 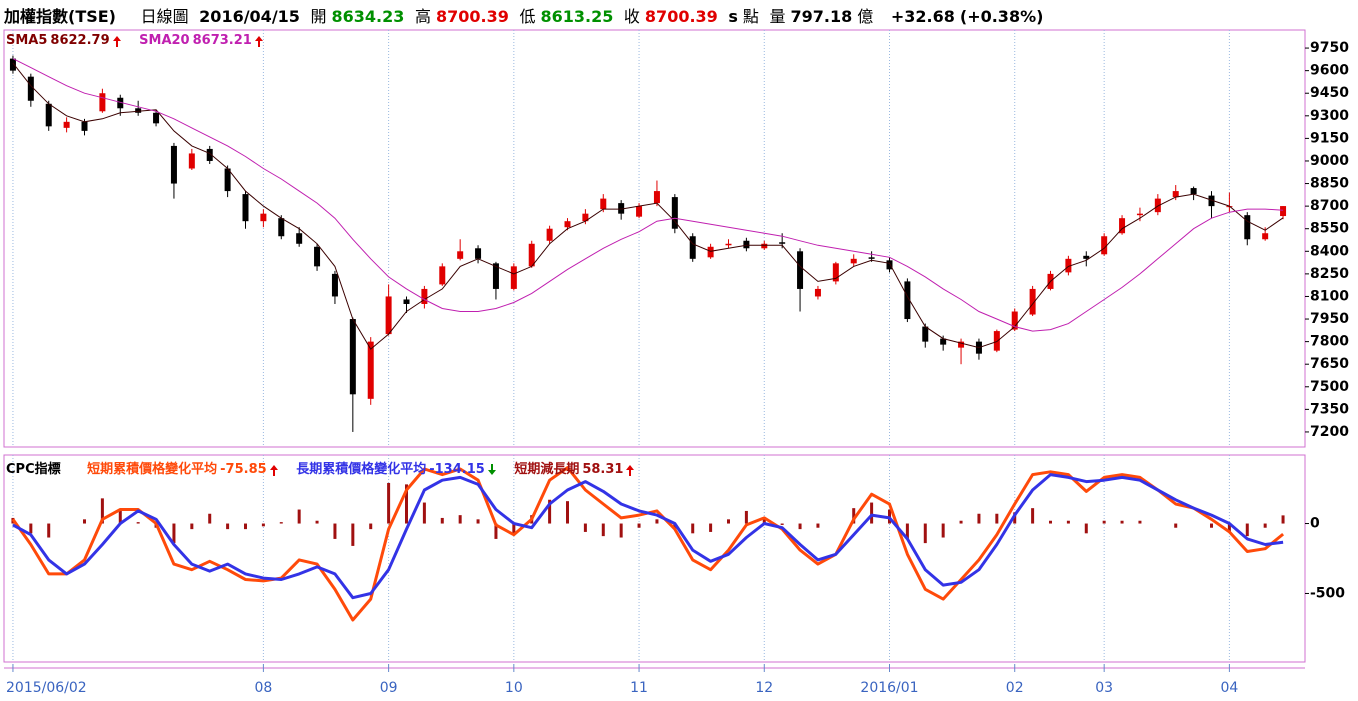 I want to click on open-value: 8634.23, so click(x=368, y=16).